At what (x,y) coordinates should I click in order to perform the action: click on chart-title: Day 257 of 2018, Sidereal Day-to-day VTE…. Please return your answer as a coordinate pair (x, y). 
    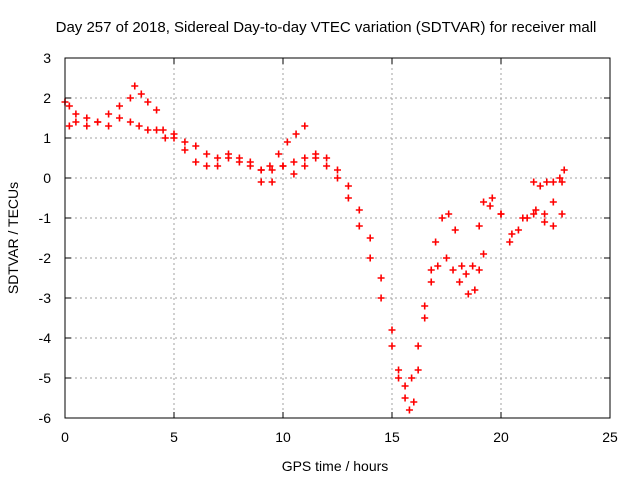
    Looking at the image, I should click on (326, 27).